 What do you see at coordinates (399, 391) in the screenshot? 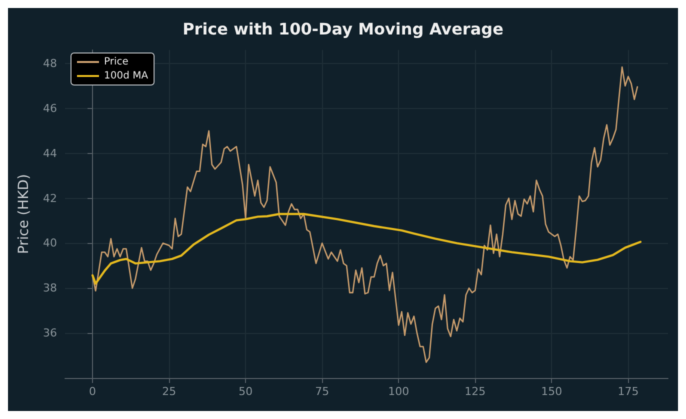
I see `x-tick-label: 100` at bounding box center [399, 391].